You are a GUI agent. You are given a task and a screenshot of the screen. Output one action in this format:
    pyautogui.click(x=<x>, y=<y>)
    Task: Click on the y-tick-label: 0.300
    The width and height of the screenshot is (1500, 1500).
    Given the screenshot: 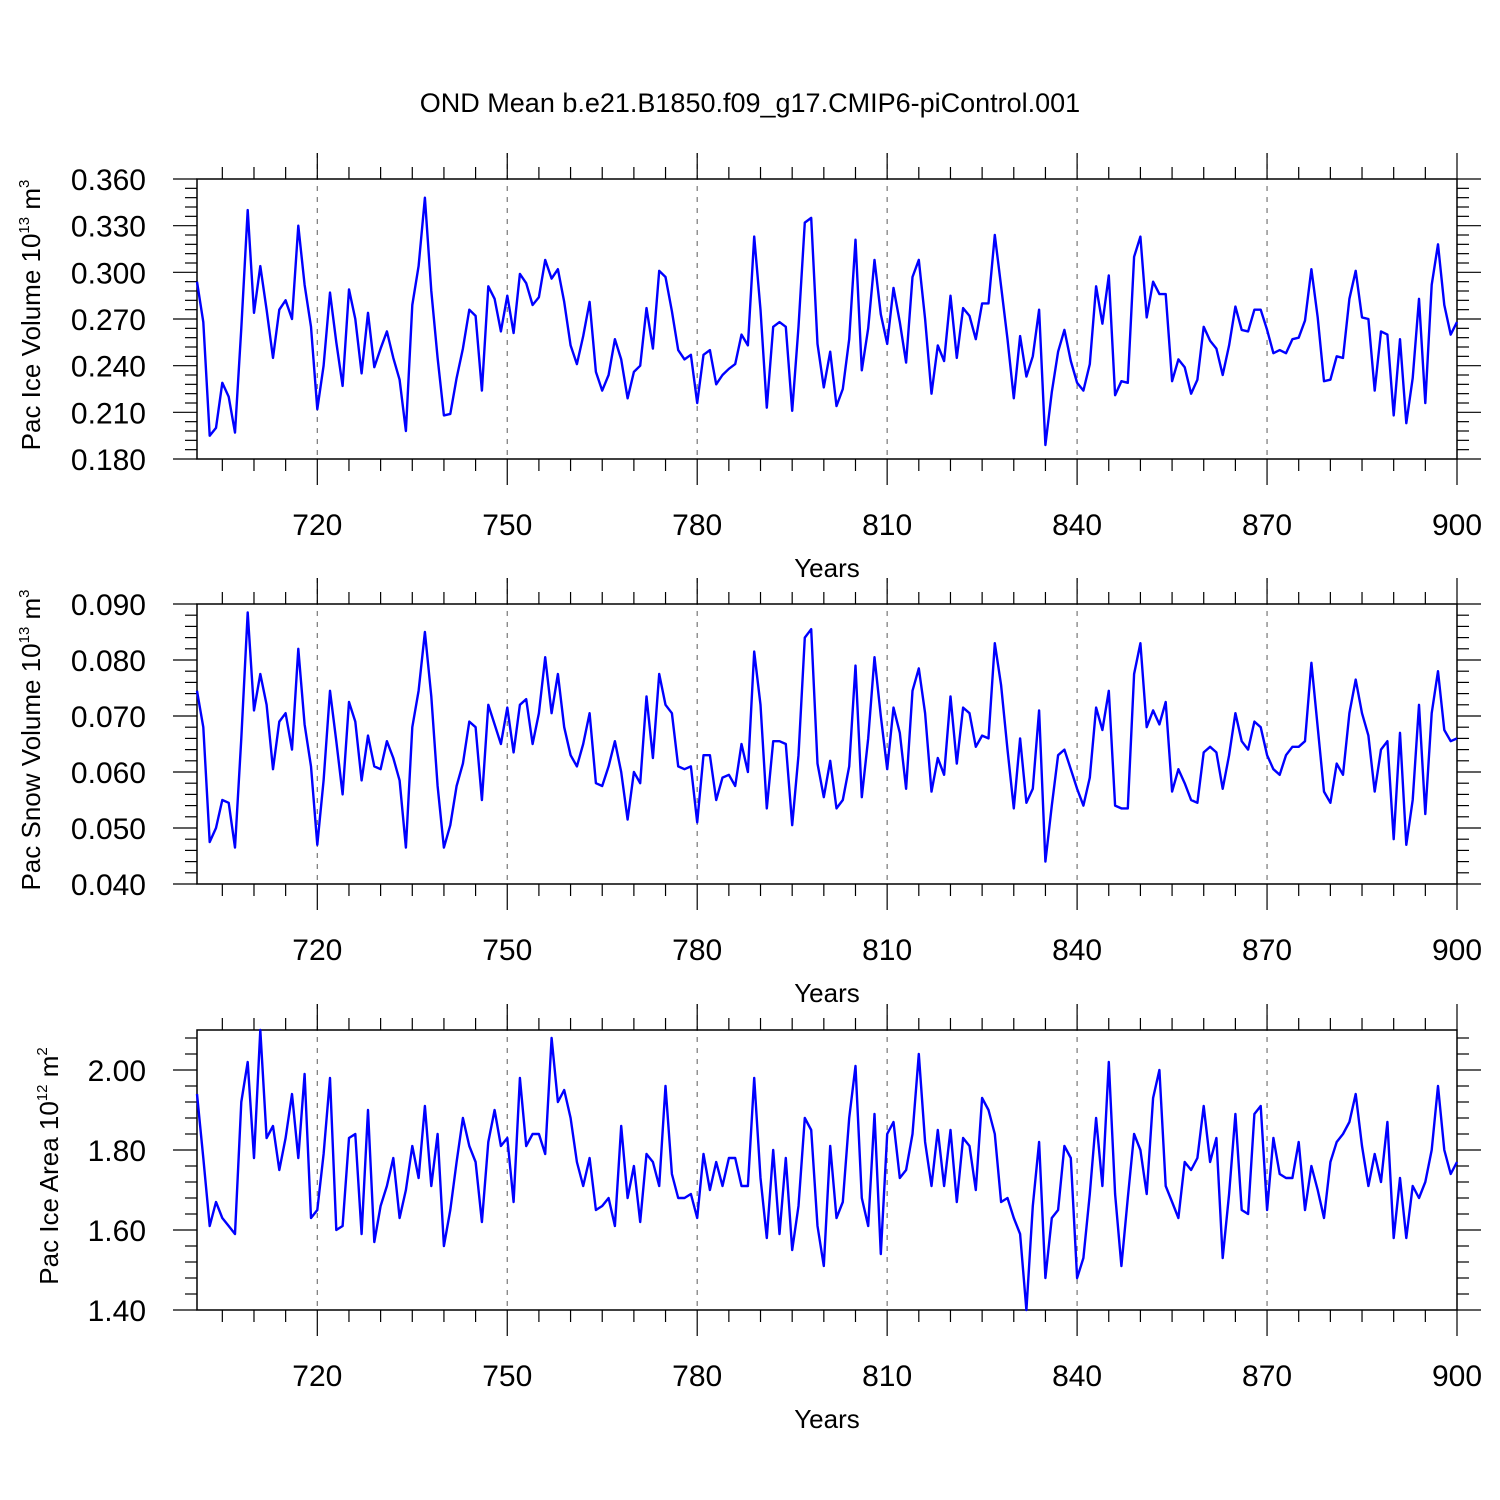 What is the action you would take?
    pyautogui.click(x=108, y=273)
    